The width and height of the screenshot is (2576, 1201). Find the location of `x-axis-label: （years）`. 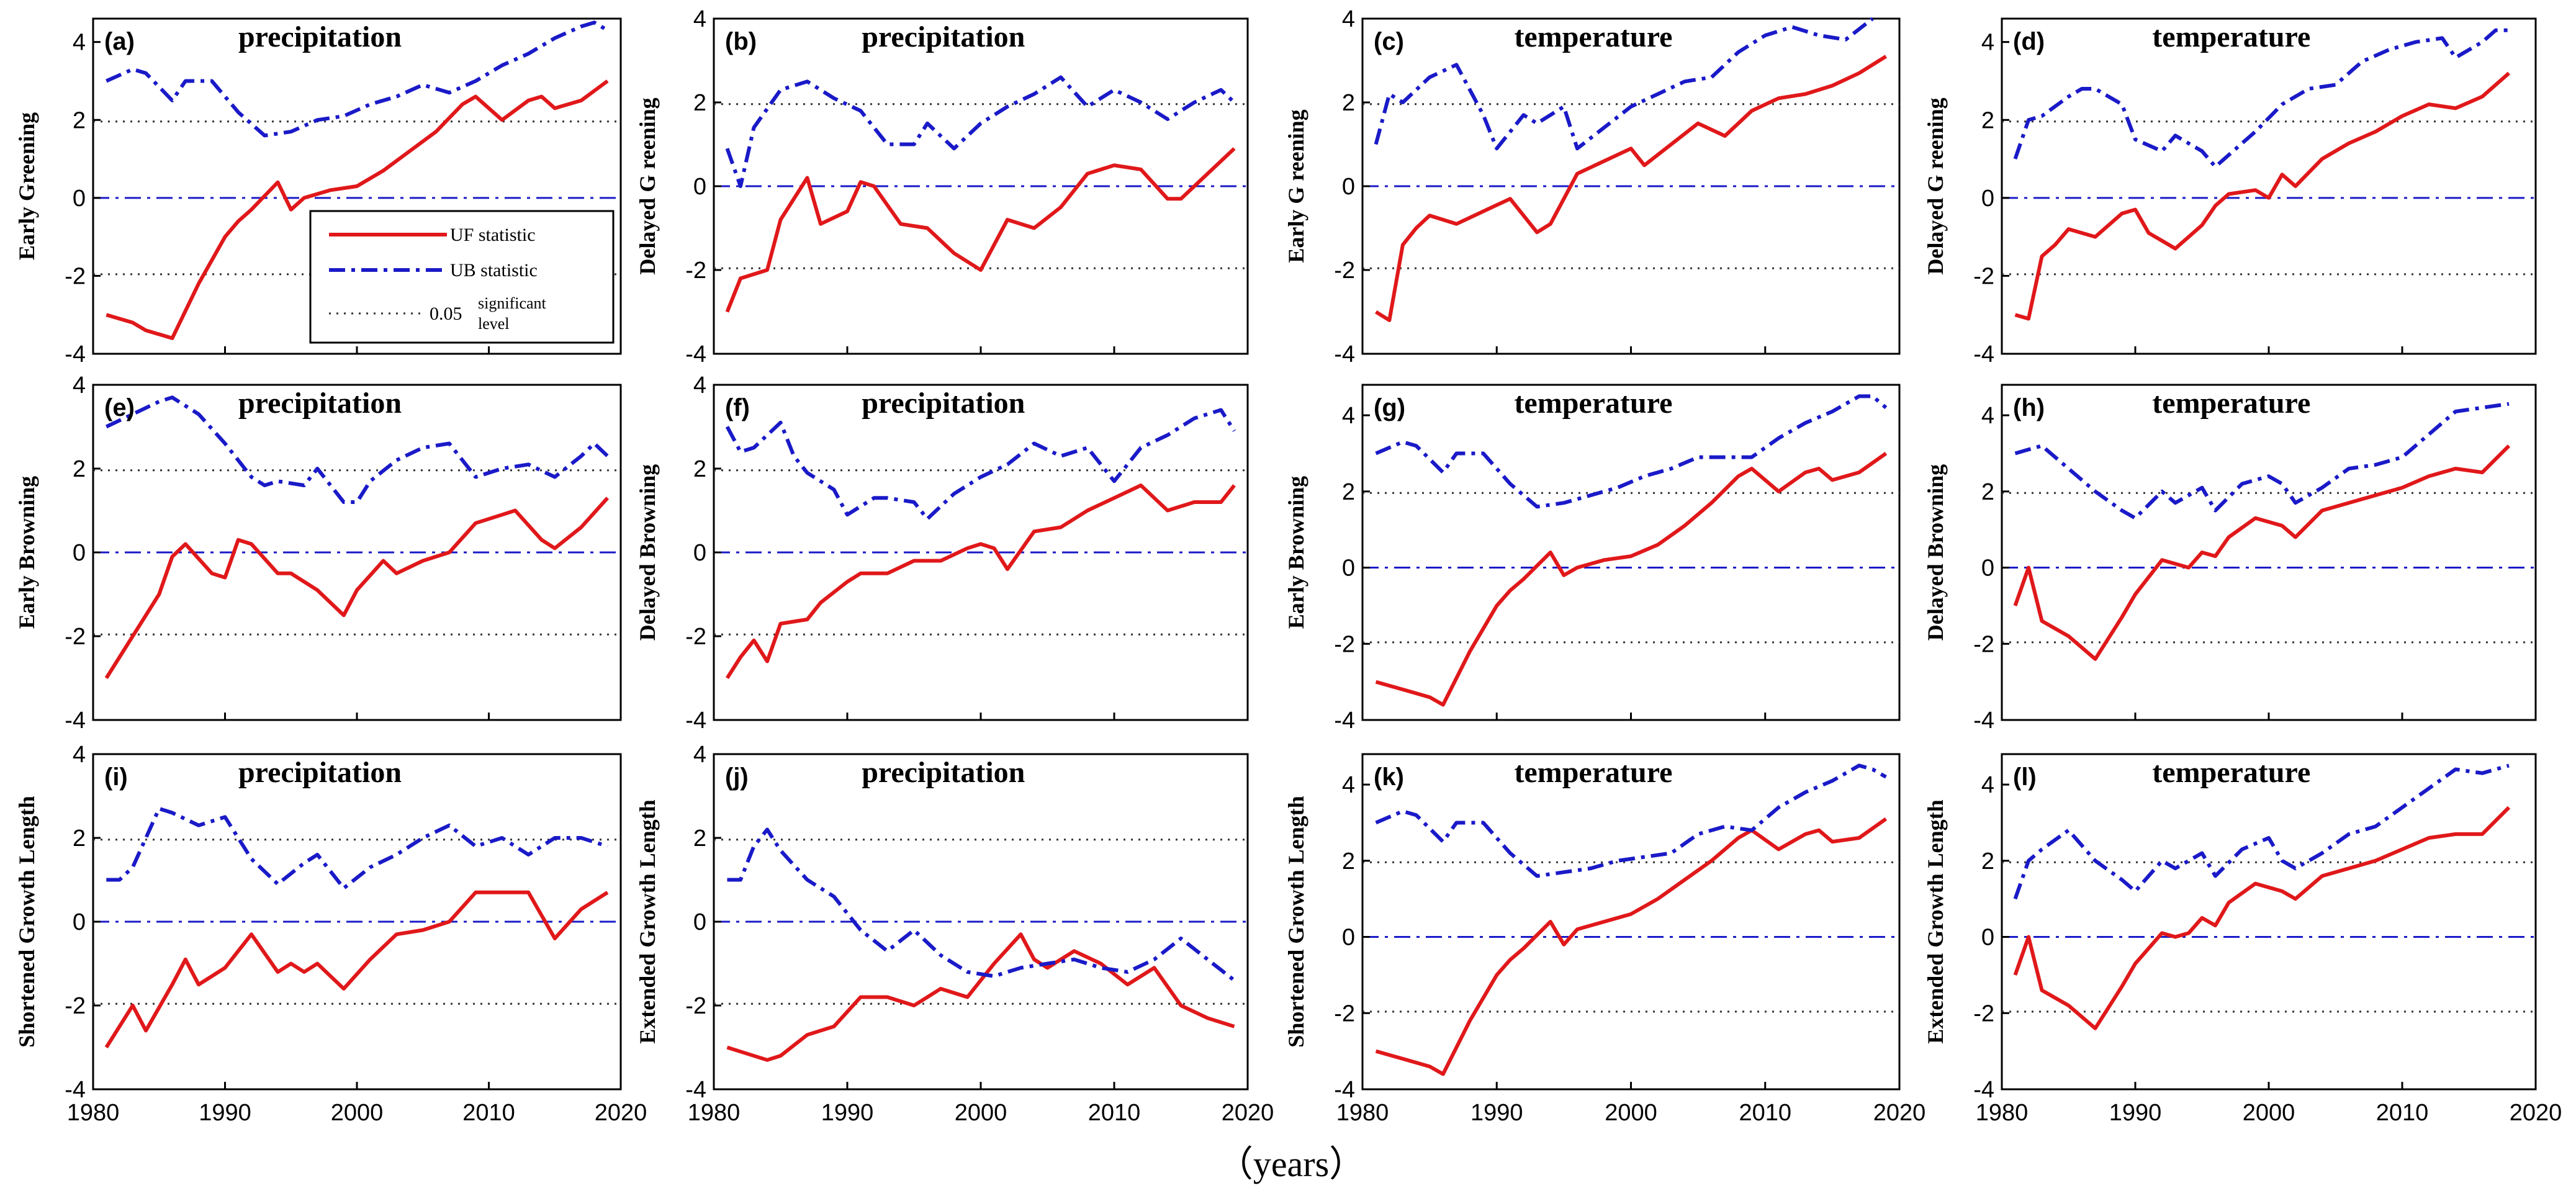

x-axis-label: （years） is located at coordinates (1291, 1164).